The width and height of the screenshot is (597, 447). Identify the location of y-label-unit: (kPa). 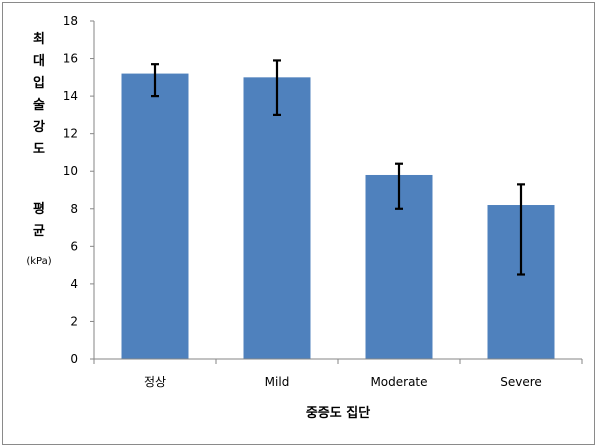
(38, 261).